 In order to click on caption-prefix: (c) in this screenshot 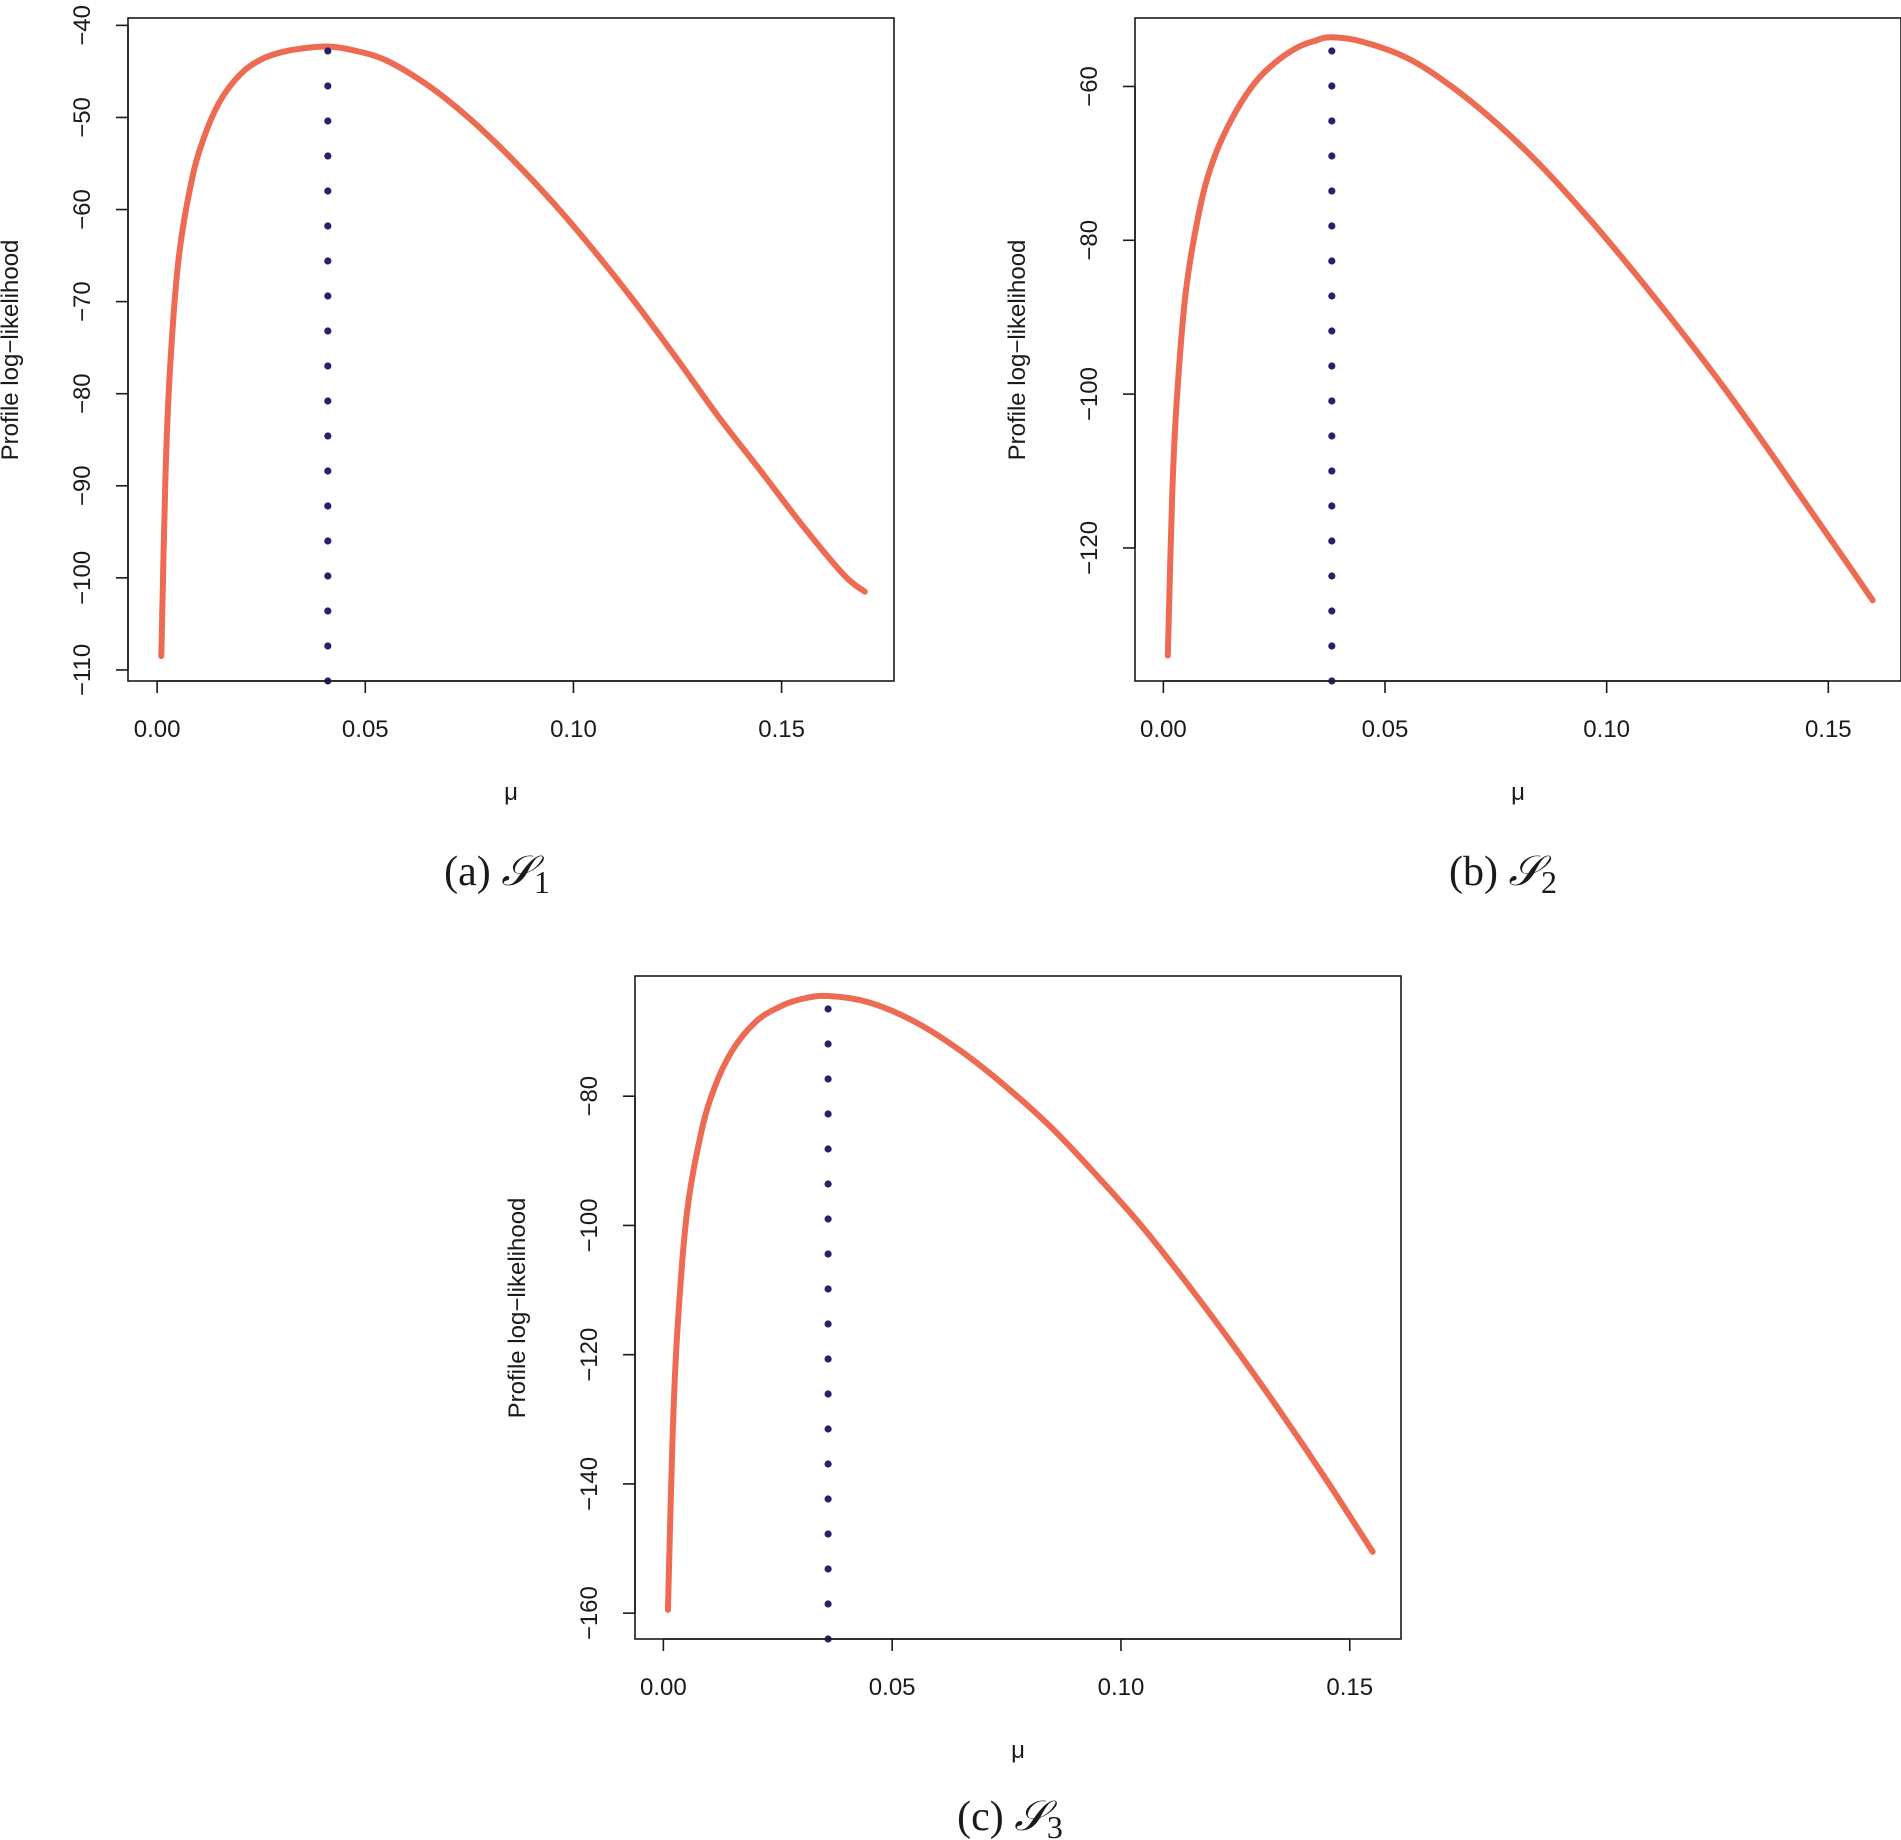, I will do `click(985, 1817)`.